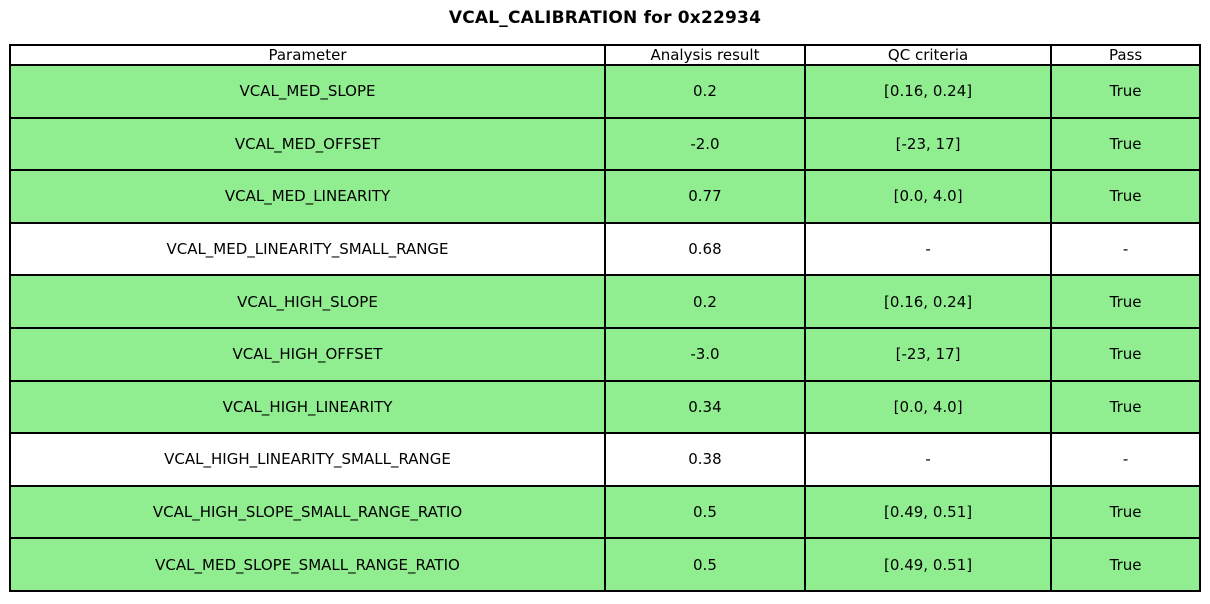 The image size is (1210, 604). I want to click on table-row: VCAL_MED_LINEARITY 0.77 [0.0, 4.0] True, so click(605, 196).